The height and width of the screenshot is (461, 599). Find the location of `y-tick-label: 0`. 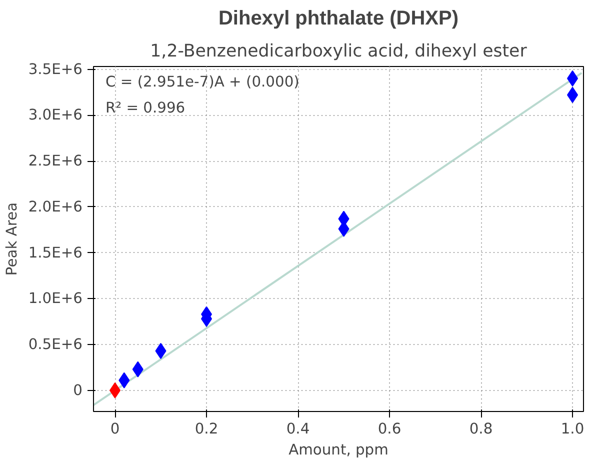

y-tick-label: 0 is located at coordinates (78, 390).